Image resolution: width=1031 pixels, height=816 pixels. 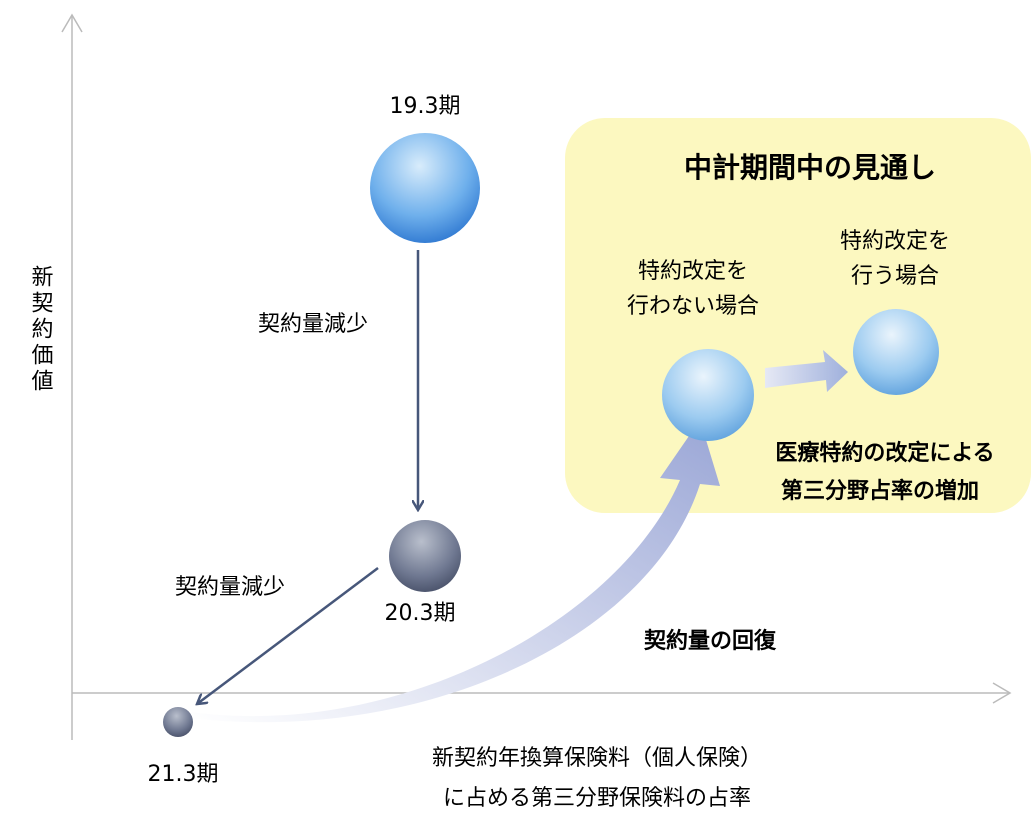 What do you see at coordinates (880, 491) in the screenshot?
I see `box-note: 第三分野占率の増加` at bounding box center [880, 491].